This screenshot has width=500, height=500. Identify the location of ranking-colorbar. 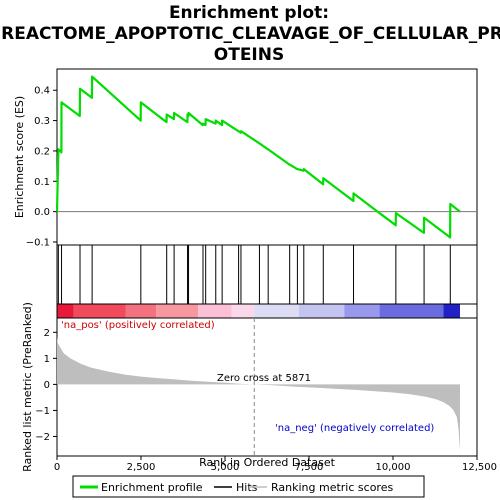
(258, 311).